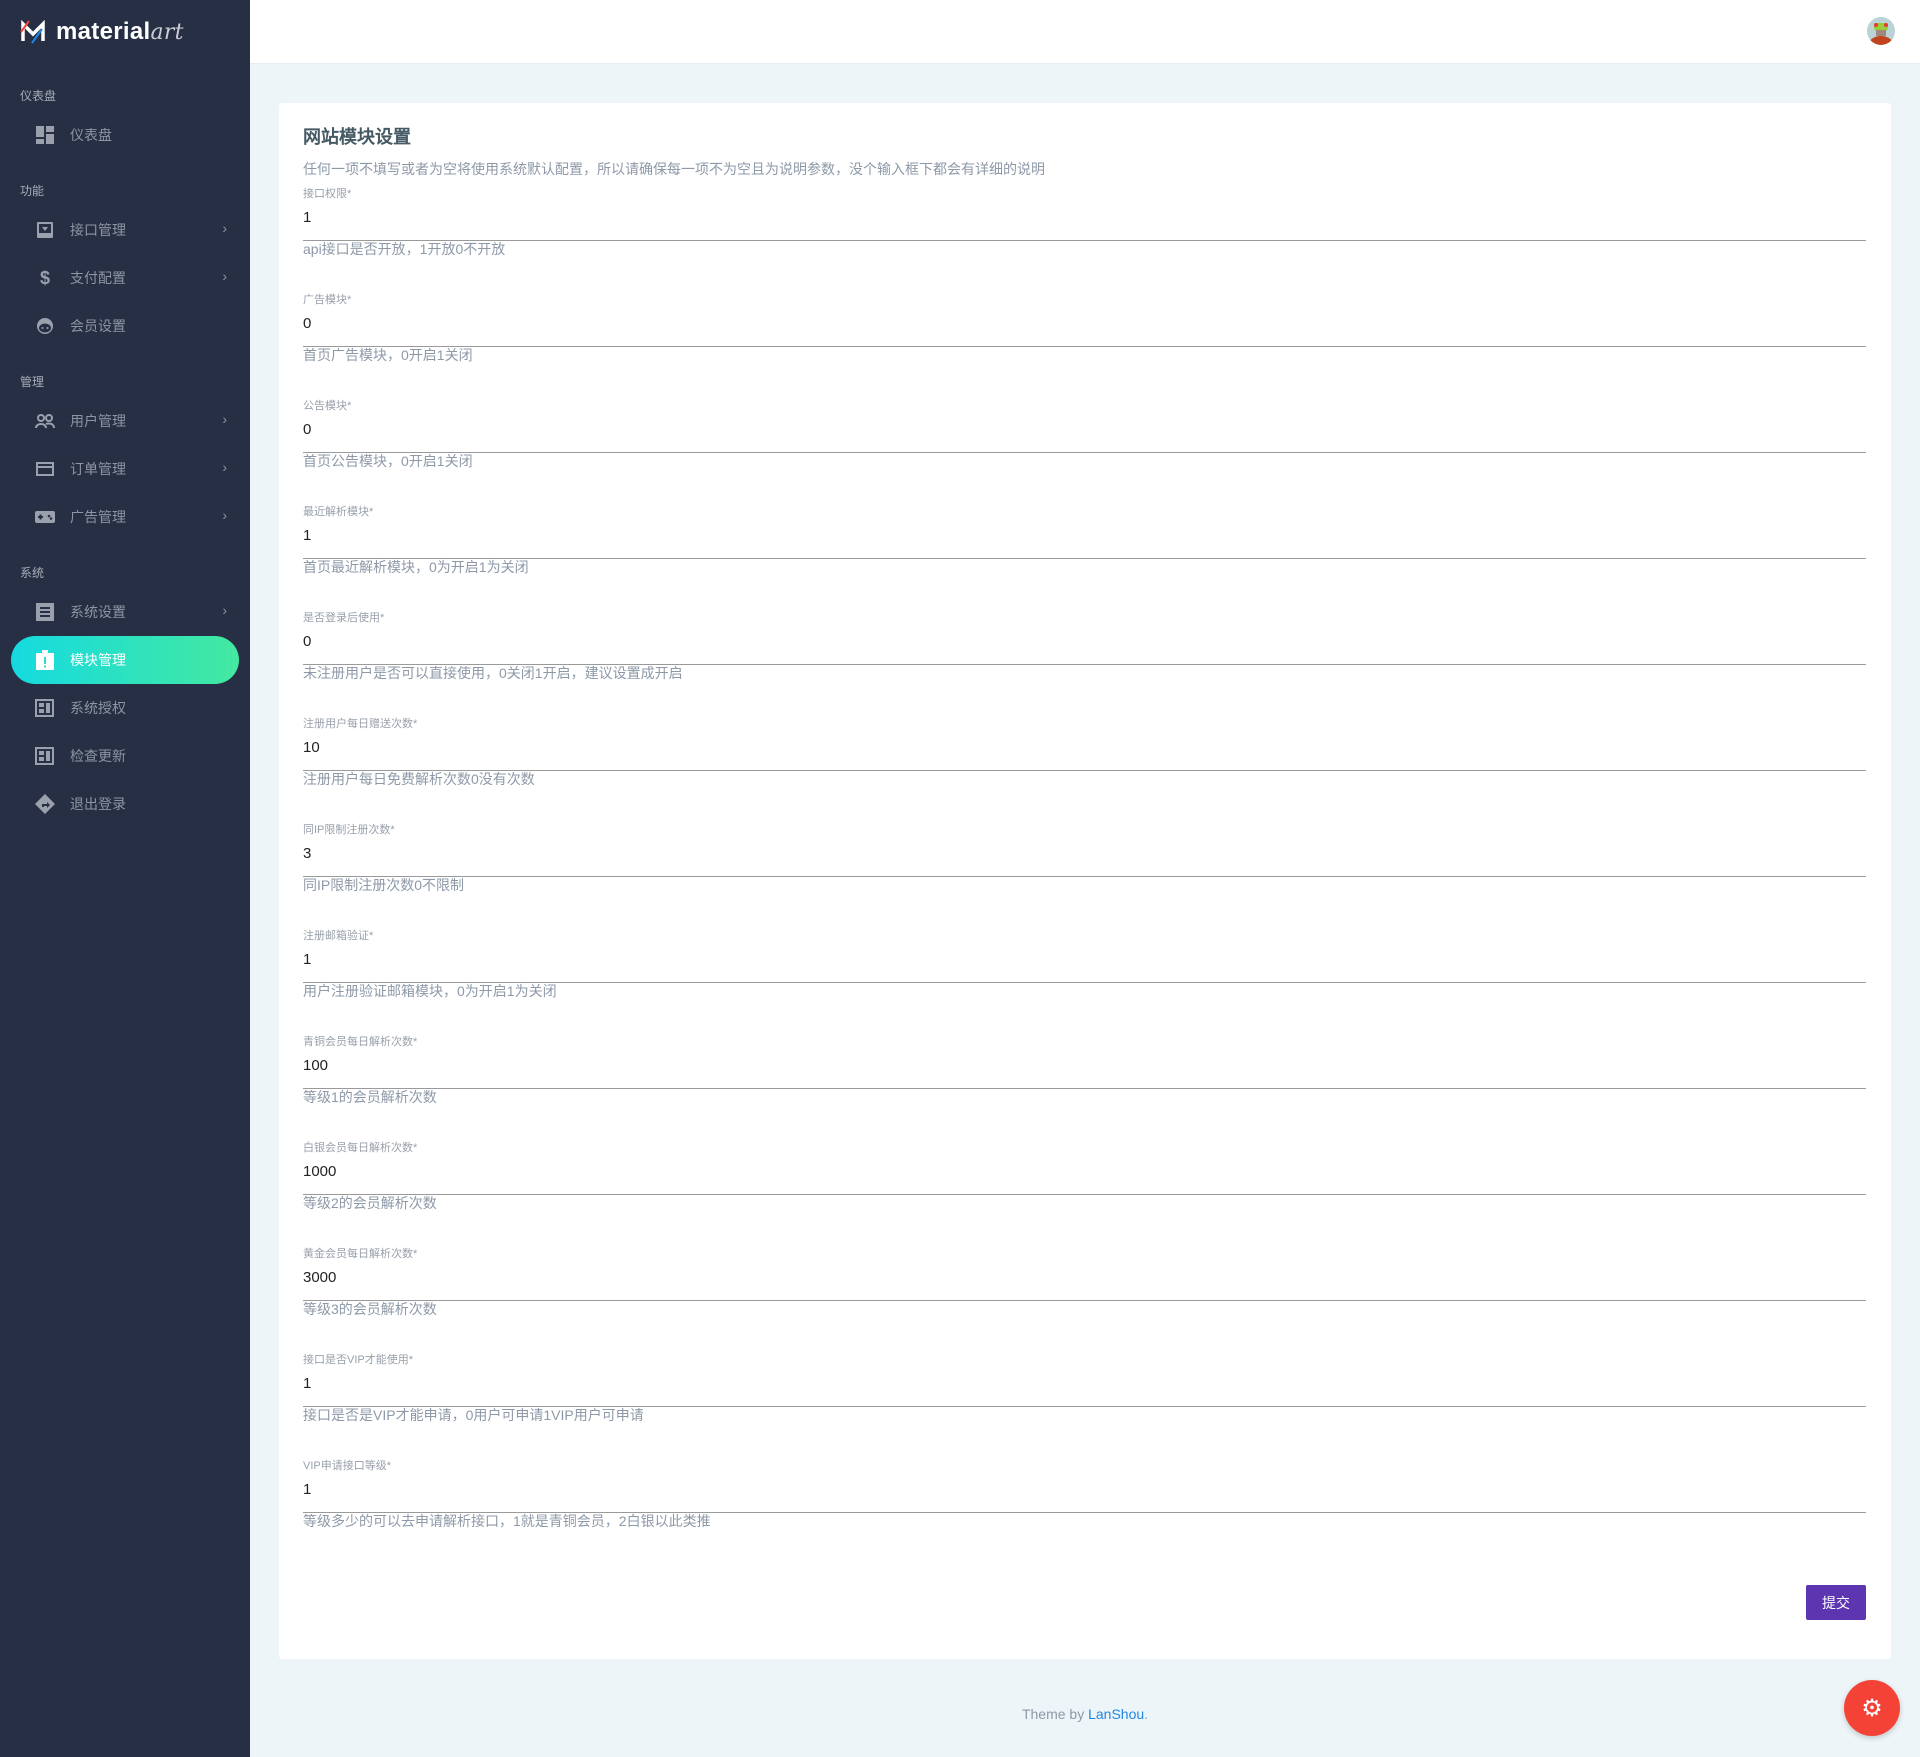 This screenshot has width=1920, height=1757. I want to click on gear-icon: ⚙, so click(1872, 1708).